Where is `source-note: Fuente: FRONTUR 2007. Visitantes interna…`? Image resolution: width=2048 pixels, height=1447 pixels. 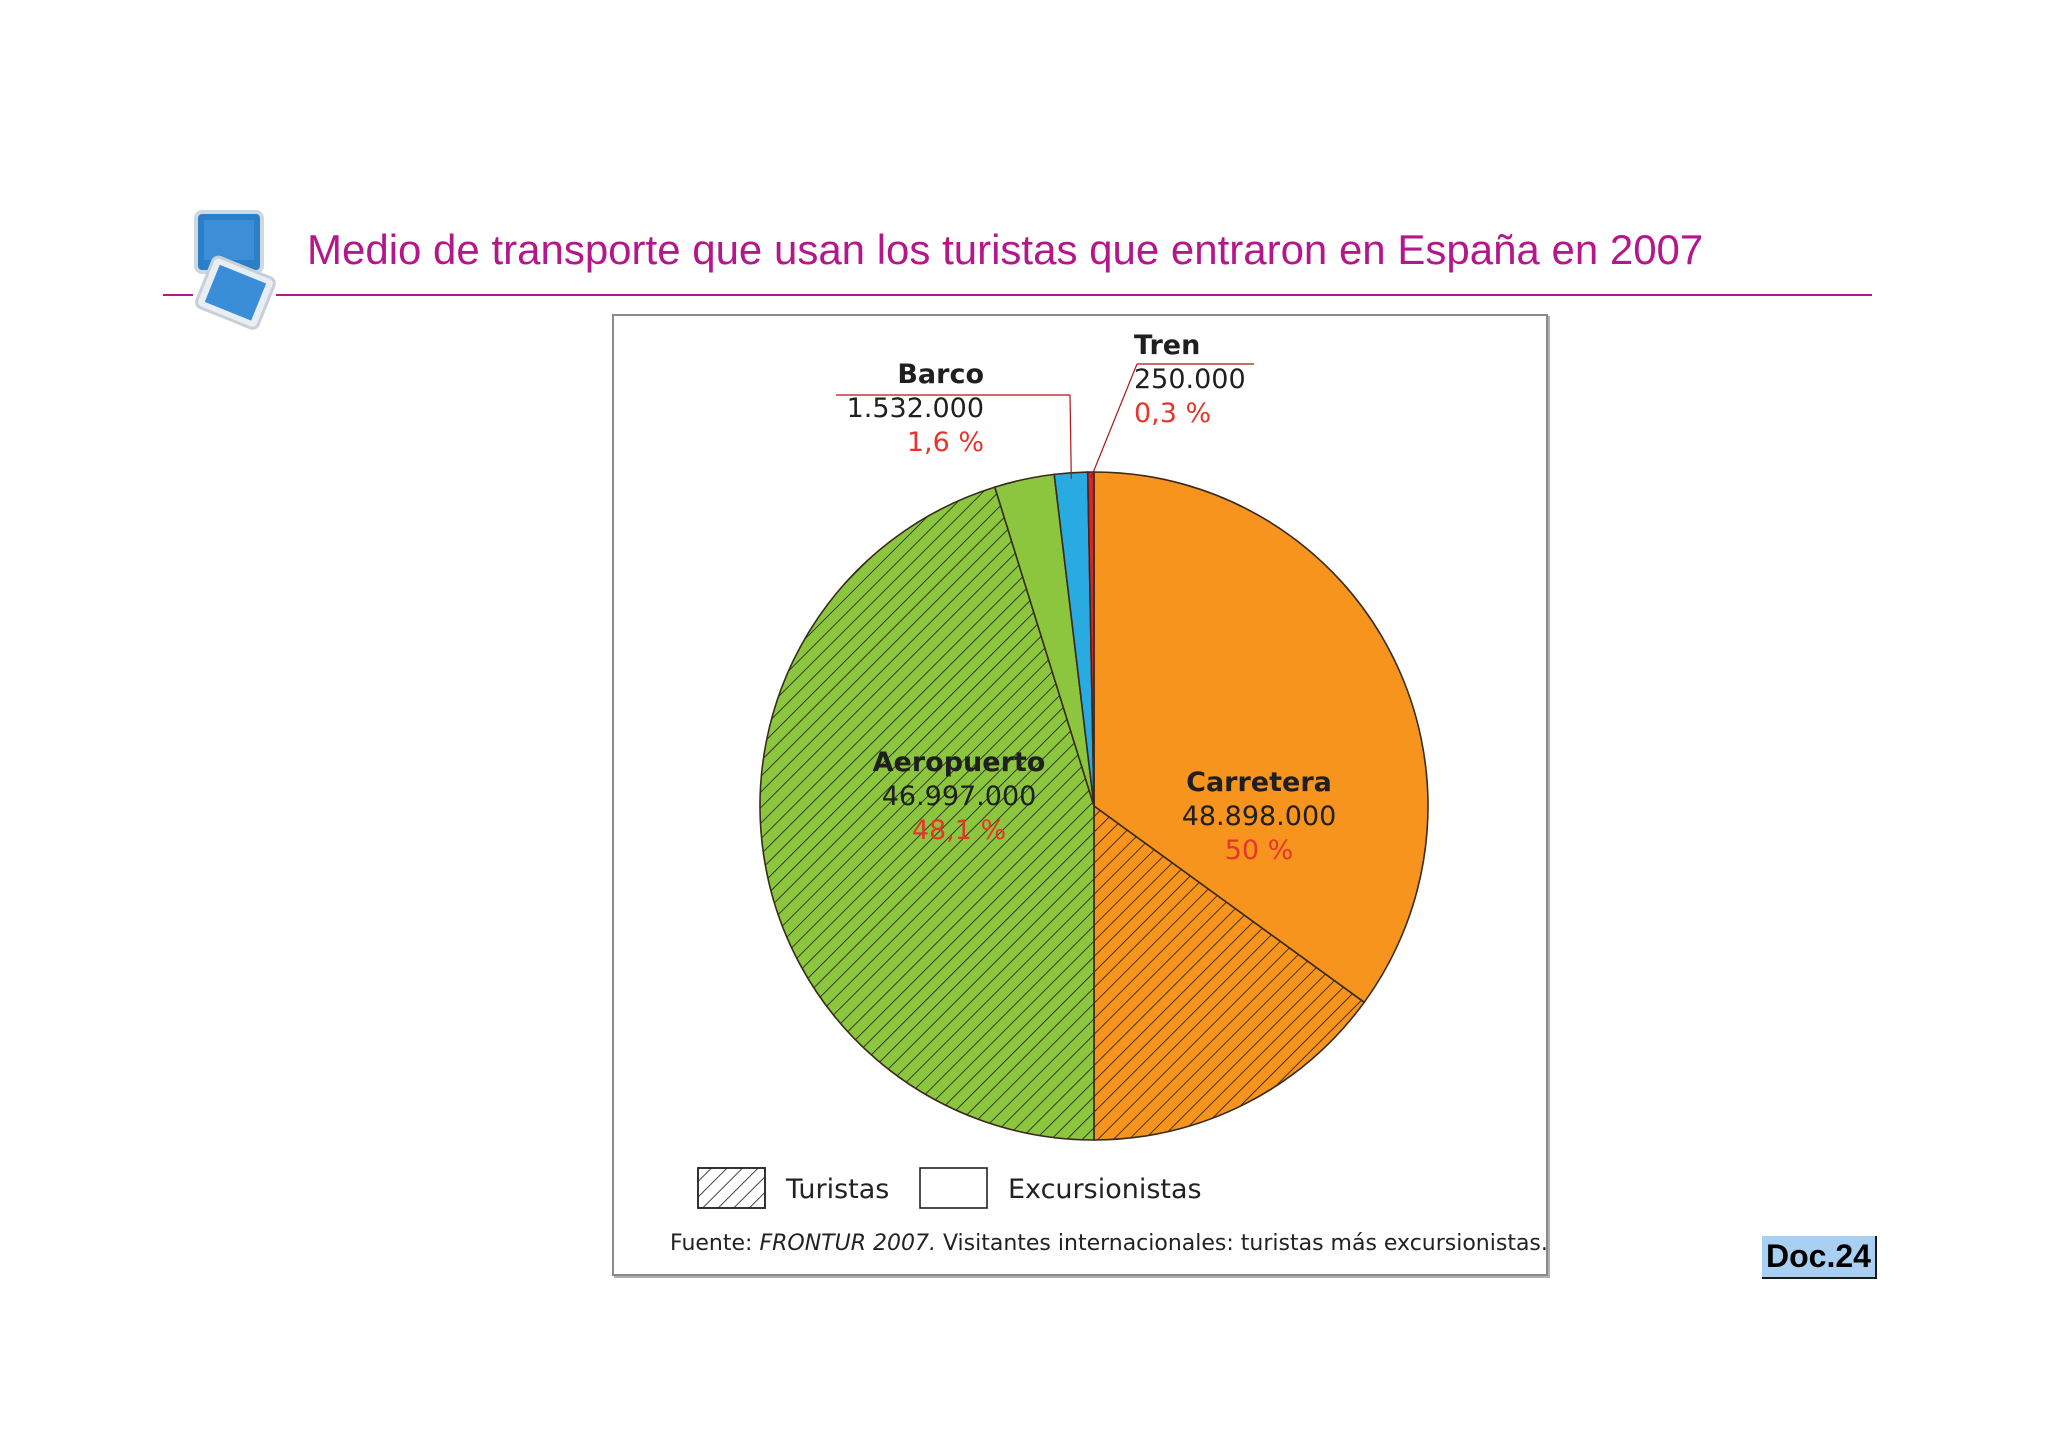
source-note: Fuente: FRONTUR 2007. Visitantes interna… is located at coordinates (1109, 1243).